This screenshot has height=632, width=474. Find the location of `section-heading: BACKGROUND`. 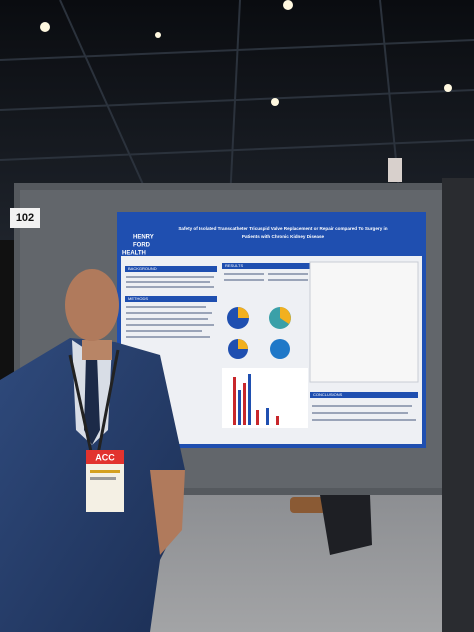

section-heading: BACKGROUND is located at coordinates (142, 268).